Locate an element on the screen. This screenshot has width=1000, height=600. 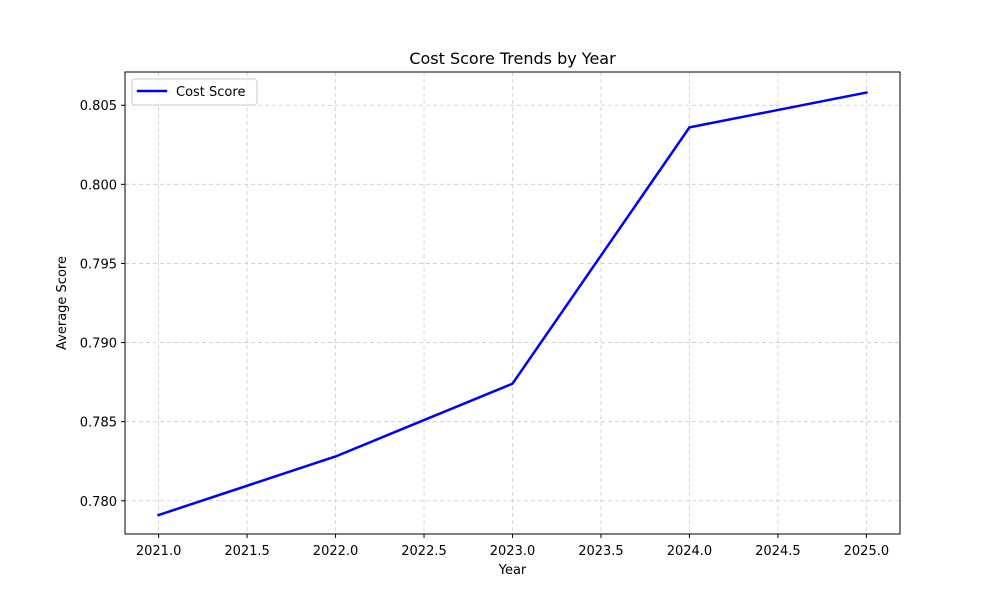
legend-box is located at coordinates (194, 92).